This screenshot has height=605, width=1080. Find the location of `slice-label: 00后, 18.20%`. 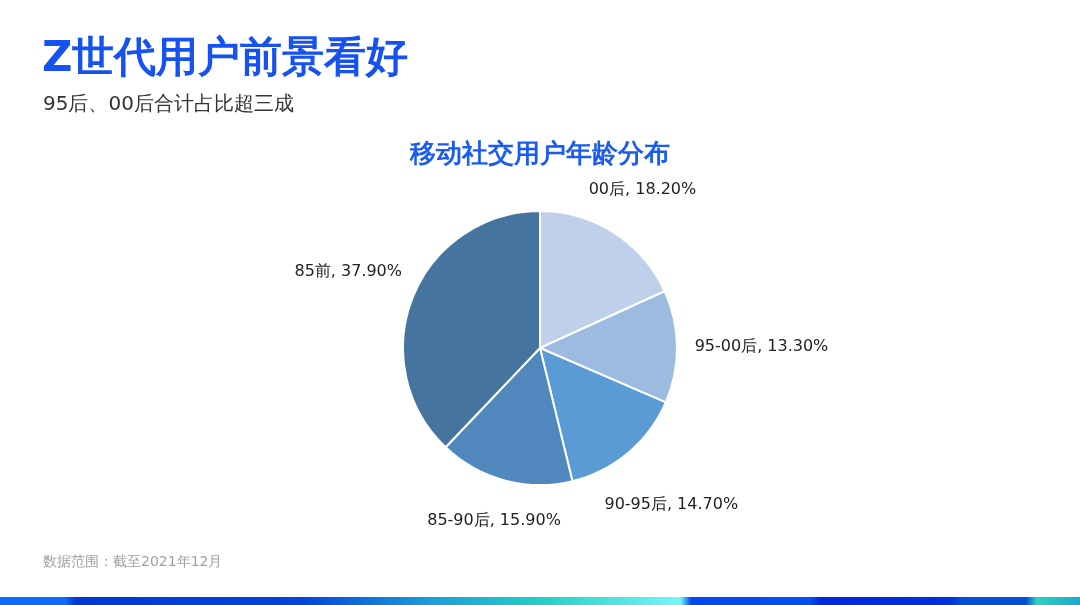

slice-label: 00后, 18.20% is located at coordinates (642, 188).